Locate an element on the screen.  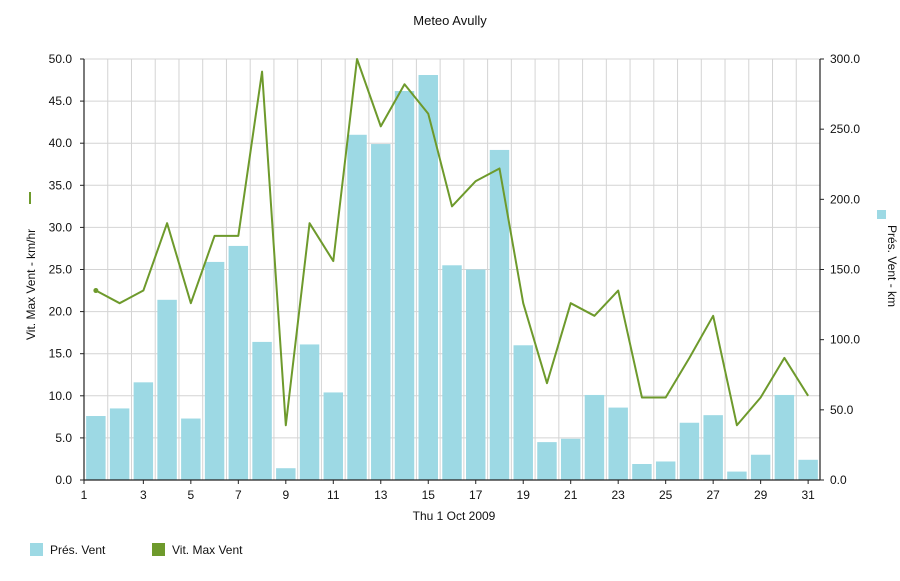
x-tick-label: 17 is located at coordinates (476, 495).